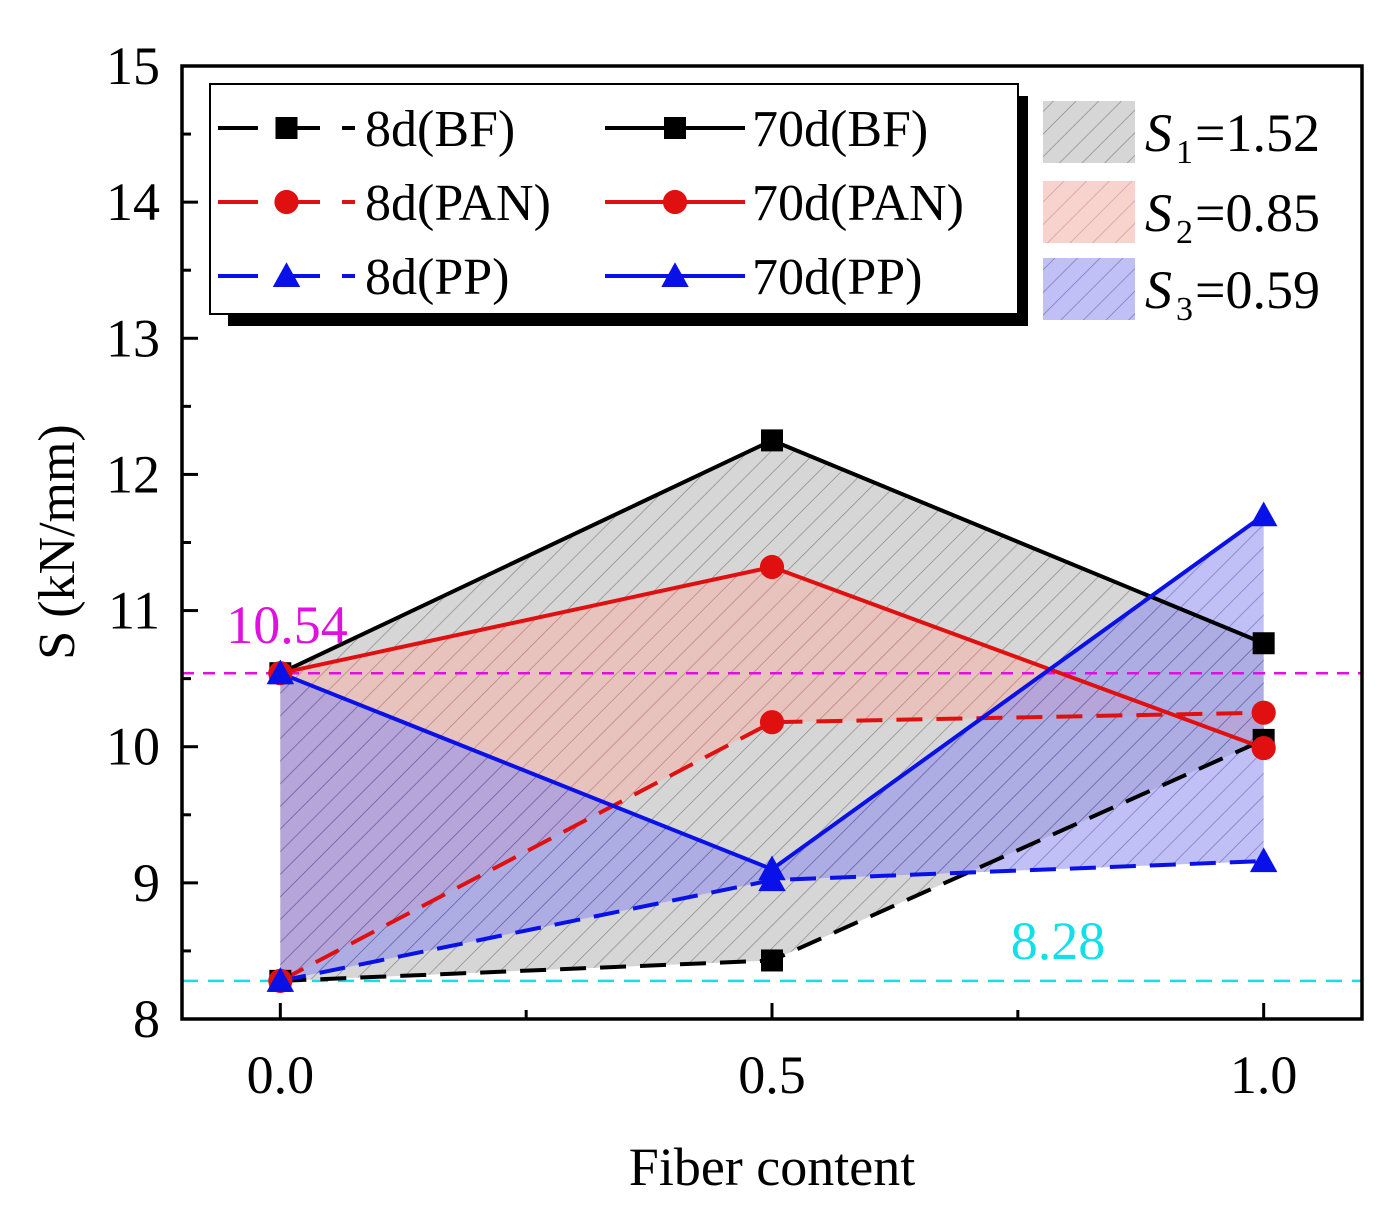 The height and width of the screenshot is (1219, 1390). What do you see at coordinates (1184, 232) in the screenshot?
I see `area-label-subscript: 2` at bounding box center [1184, 232].